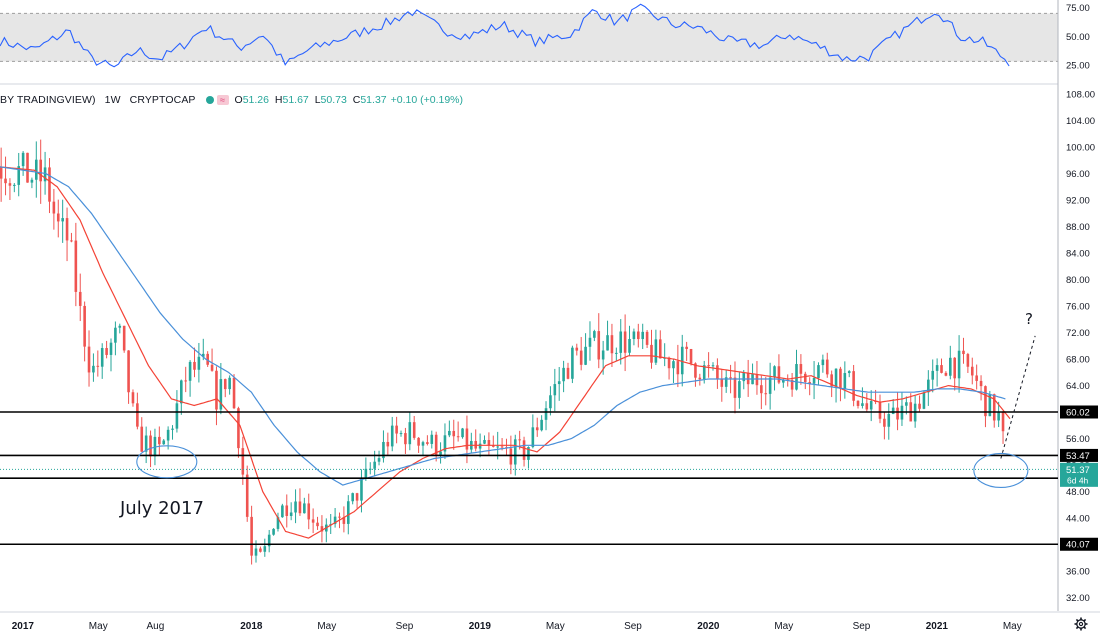  I want to click on legend-status: ≈, so click(217, 100).